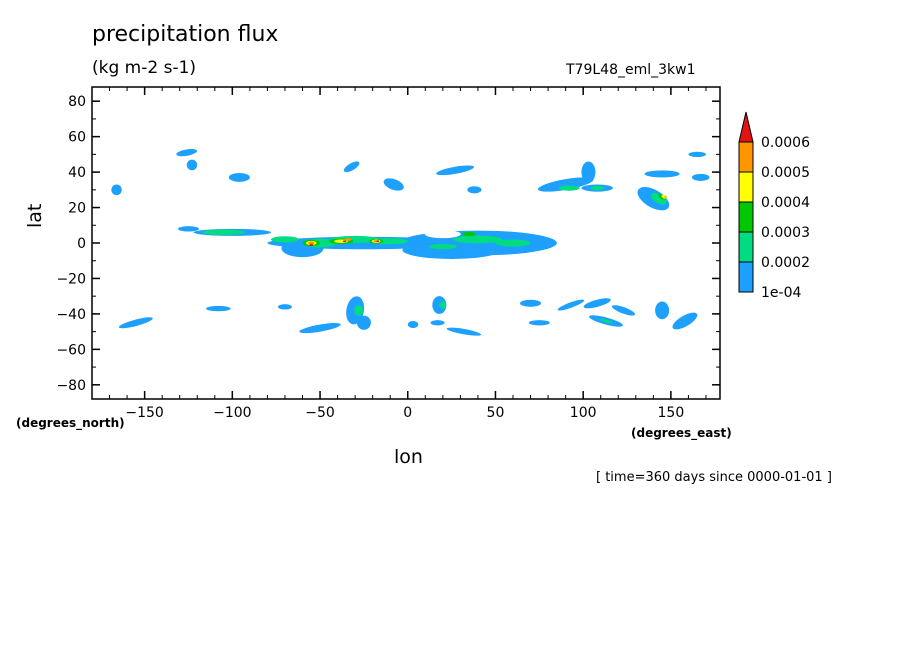 Image resolution: width=904 pixels, height=654 pixels. I want to click on x-tick-label: 0, so click(407, 413).